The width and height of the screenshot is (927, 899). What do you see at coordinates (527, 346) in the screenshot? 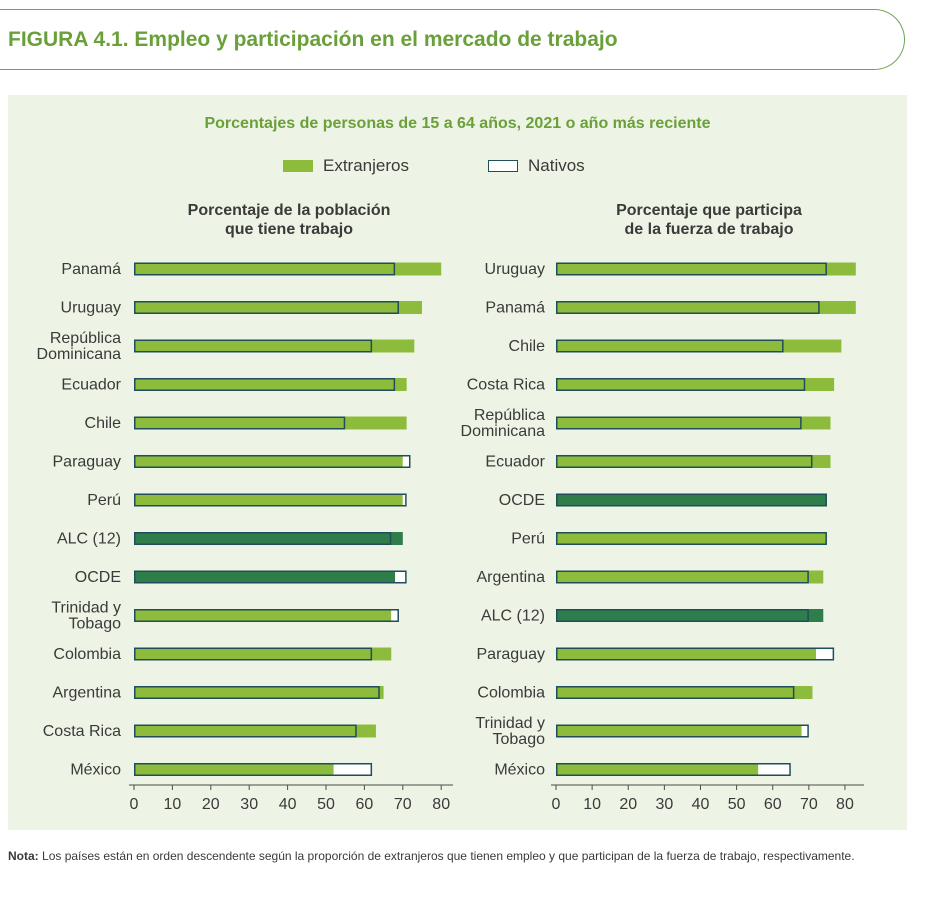
I see `category-label-participacion: Chile` at bounding box center [527, 346].